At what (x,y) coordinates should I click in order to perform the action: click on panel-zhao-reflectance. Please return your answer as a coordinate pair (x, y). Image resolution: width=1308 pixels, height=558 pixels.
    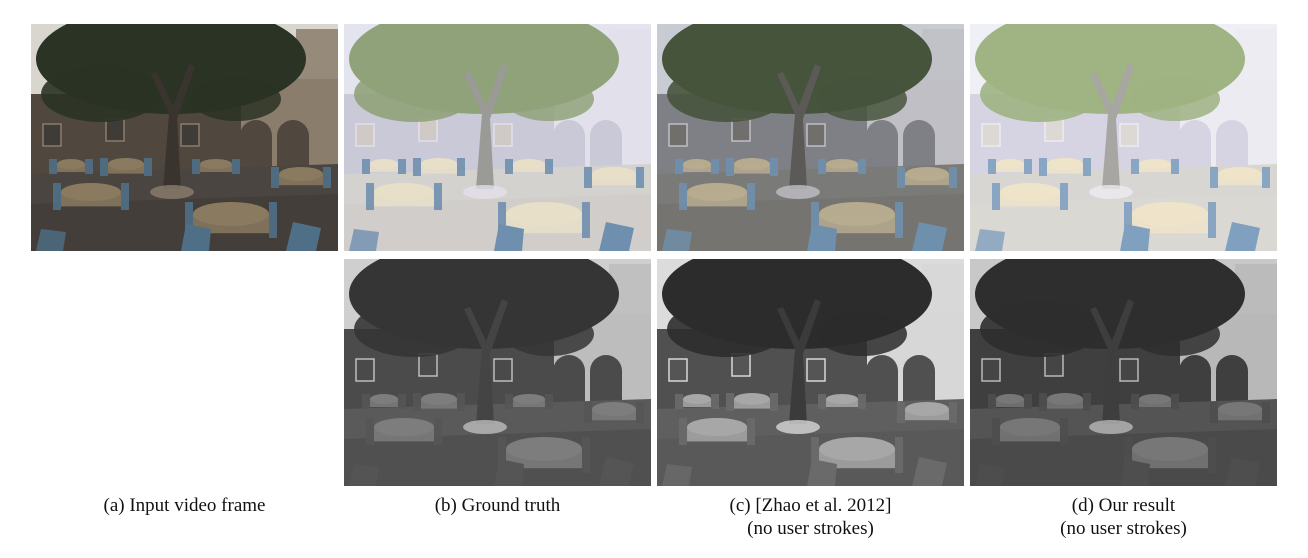
    Looking at the image, I should click on (810, 137).